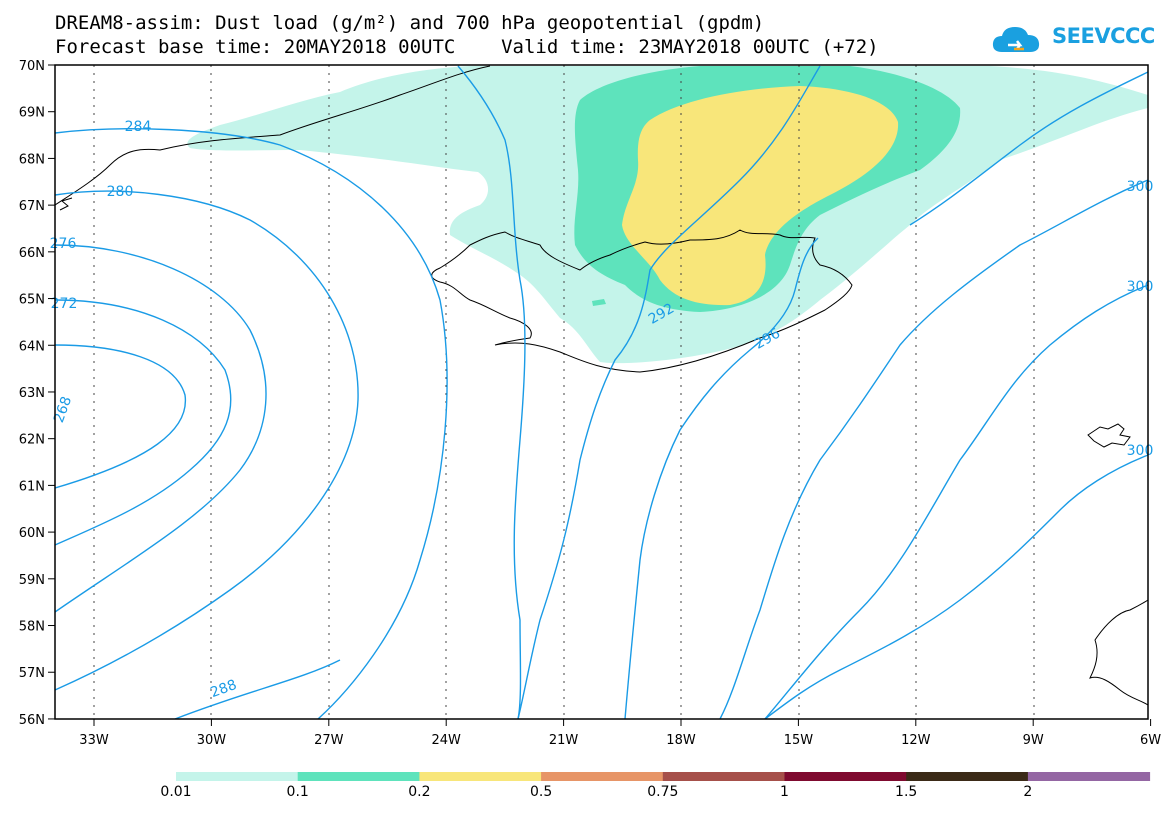 This screenshot has width=1175, height=815. I want to click on dust-region-0.1-speck, so click(599, 302).